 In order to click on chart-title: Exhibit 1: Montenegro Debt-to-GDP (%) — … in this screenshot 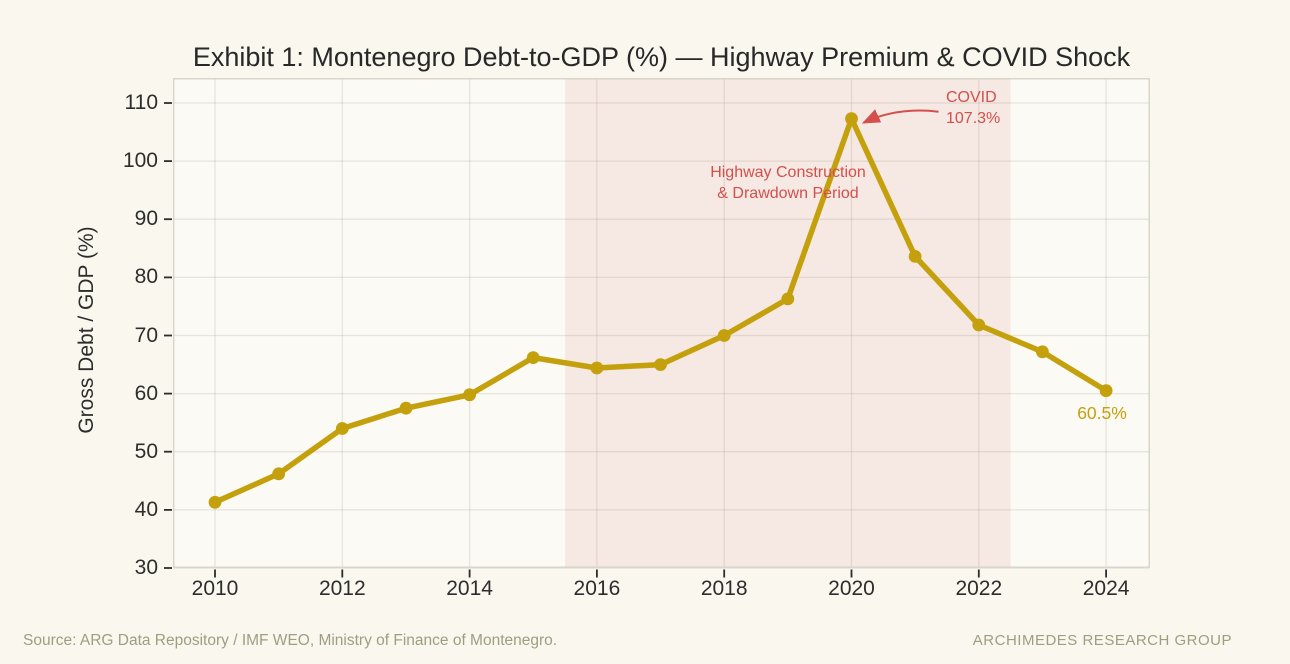, I will do `click(661, 57)`.